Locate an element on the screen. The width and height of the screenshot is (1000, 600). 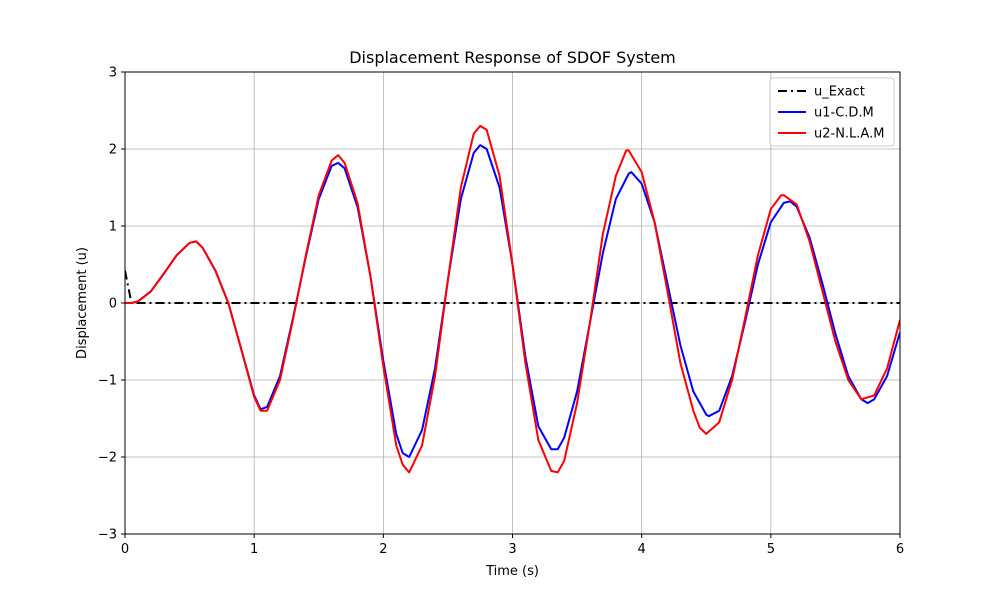
legend-box is located at coordinates (832, 112).